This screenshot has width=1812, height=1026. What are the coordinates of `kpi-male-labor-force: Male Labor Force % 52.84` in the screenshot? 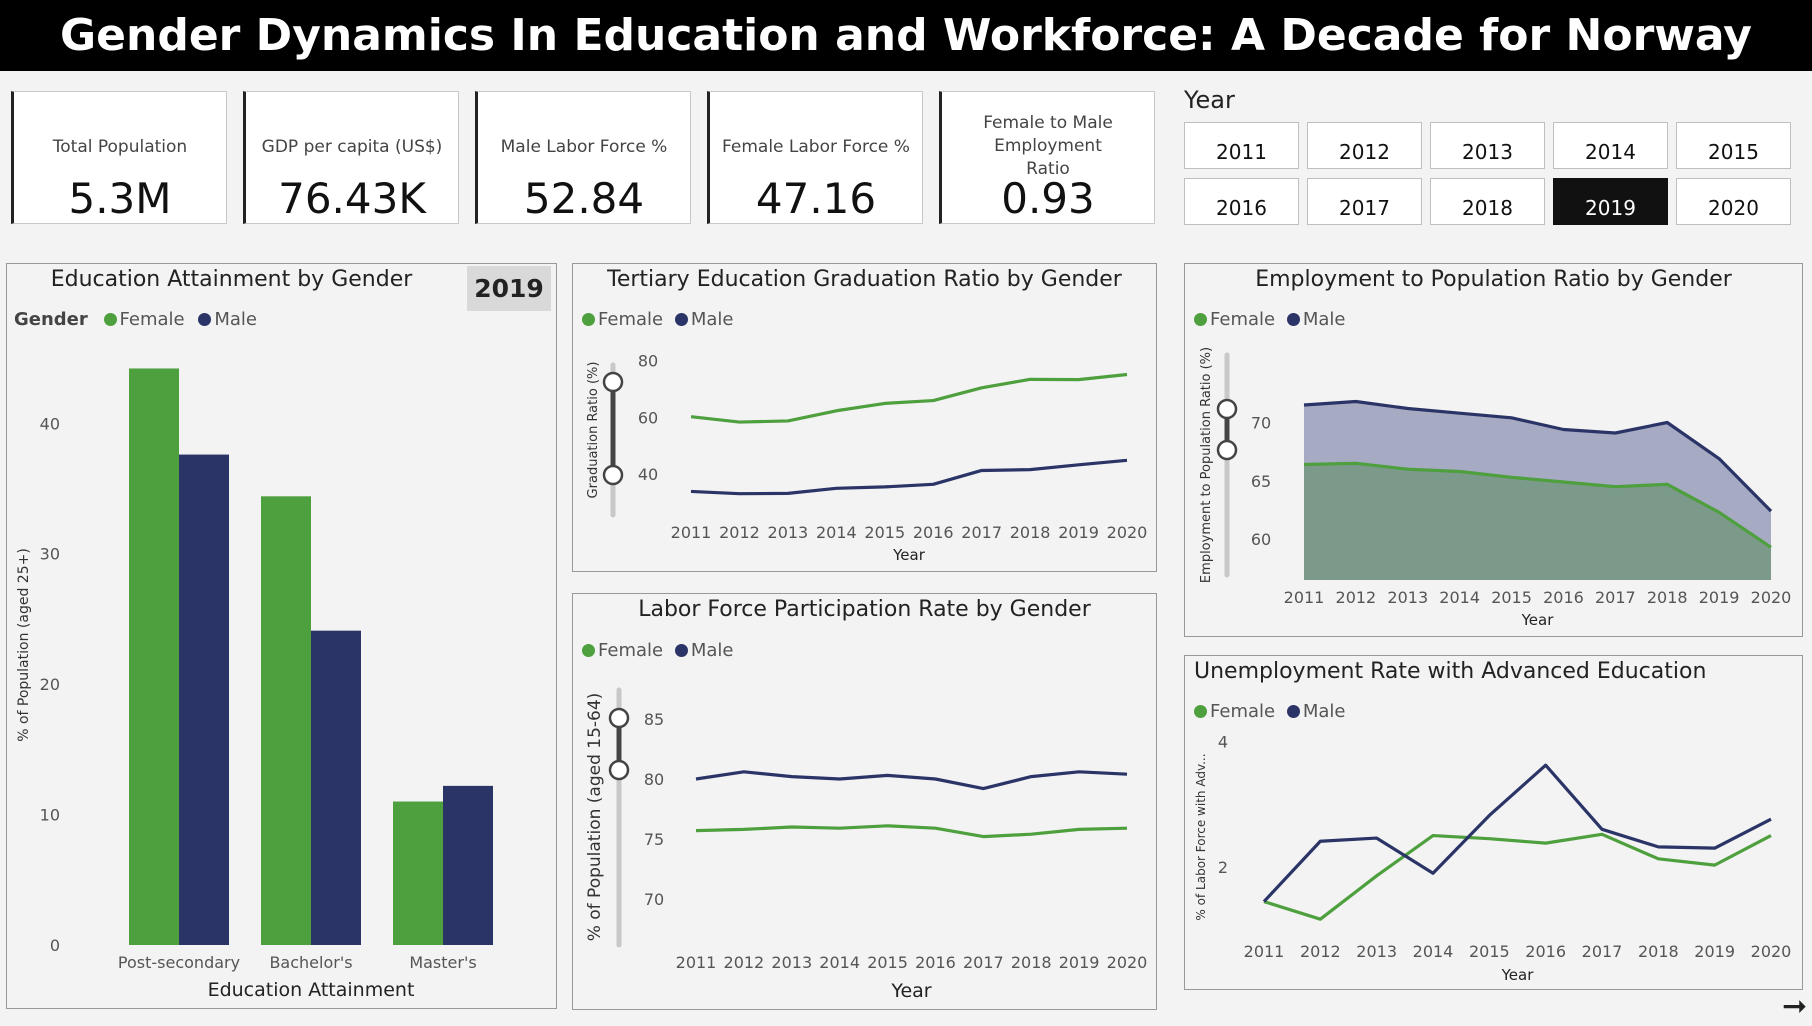 It's located at (583, 157).